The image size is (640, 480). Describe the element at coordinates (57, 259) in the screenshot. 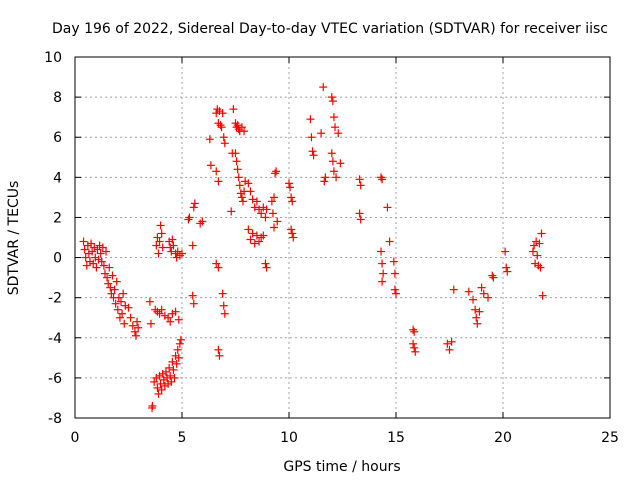

I see `y-tick-label: 0` at that location.